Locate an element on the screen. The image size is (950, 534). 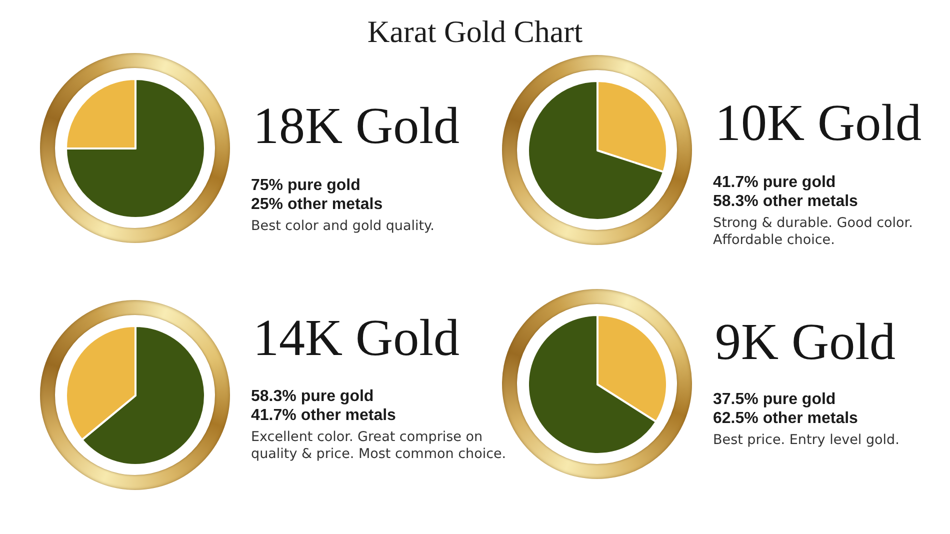
text: 37.5% pure gold is located at coordinates (775, 399).